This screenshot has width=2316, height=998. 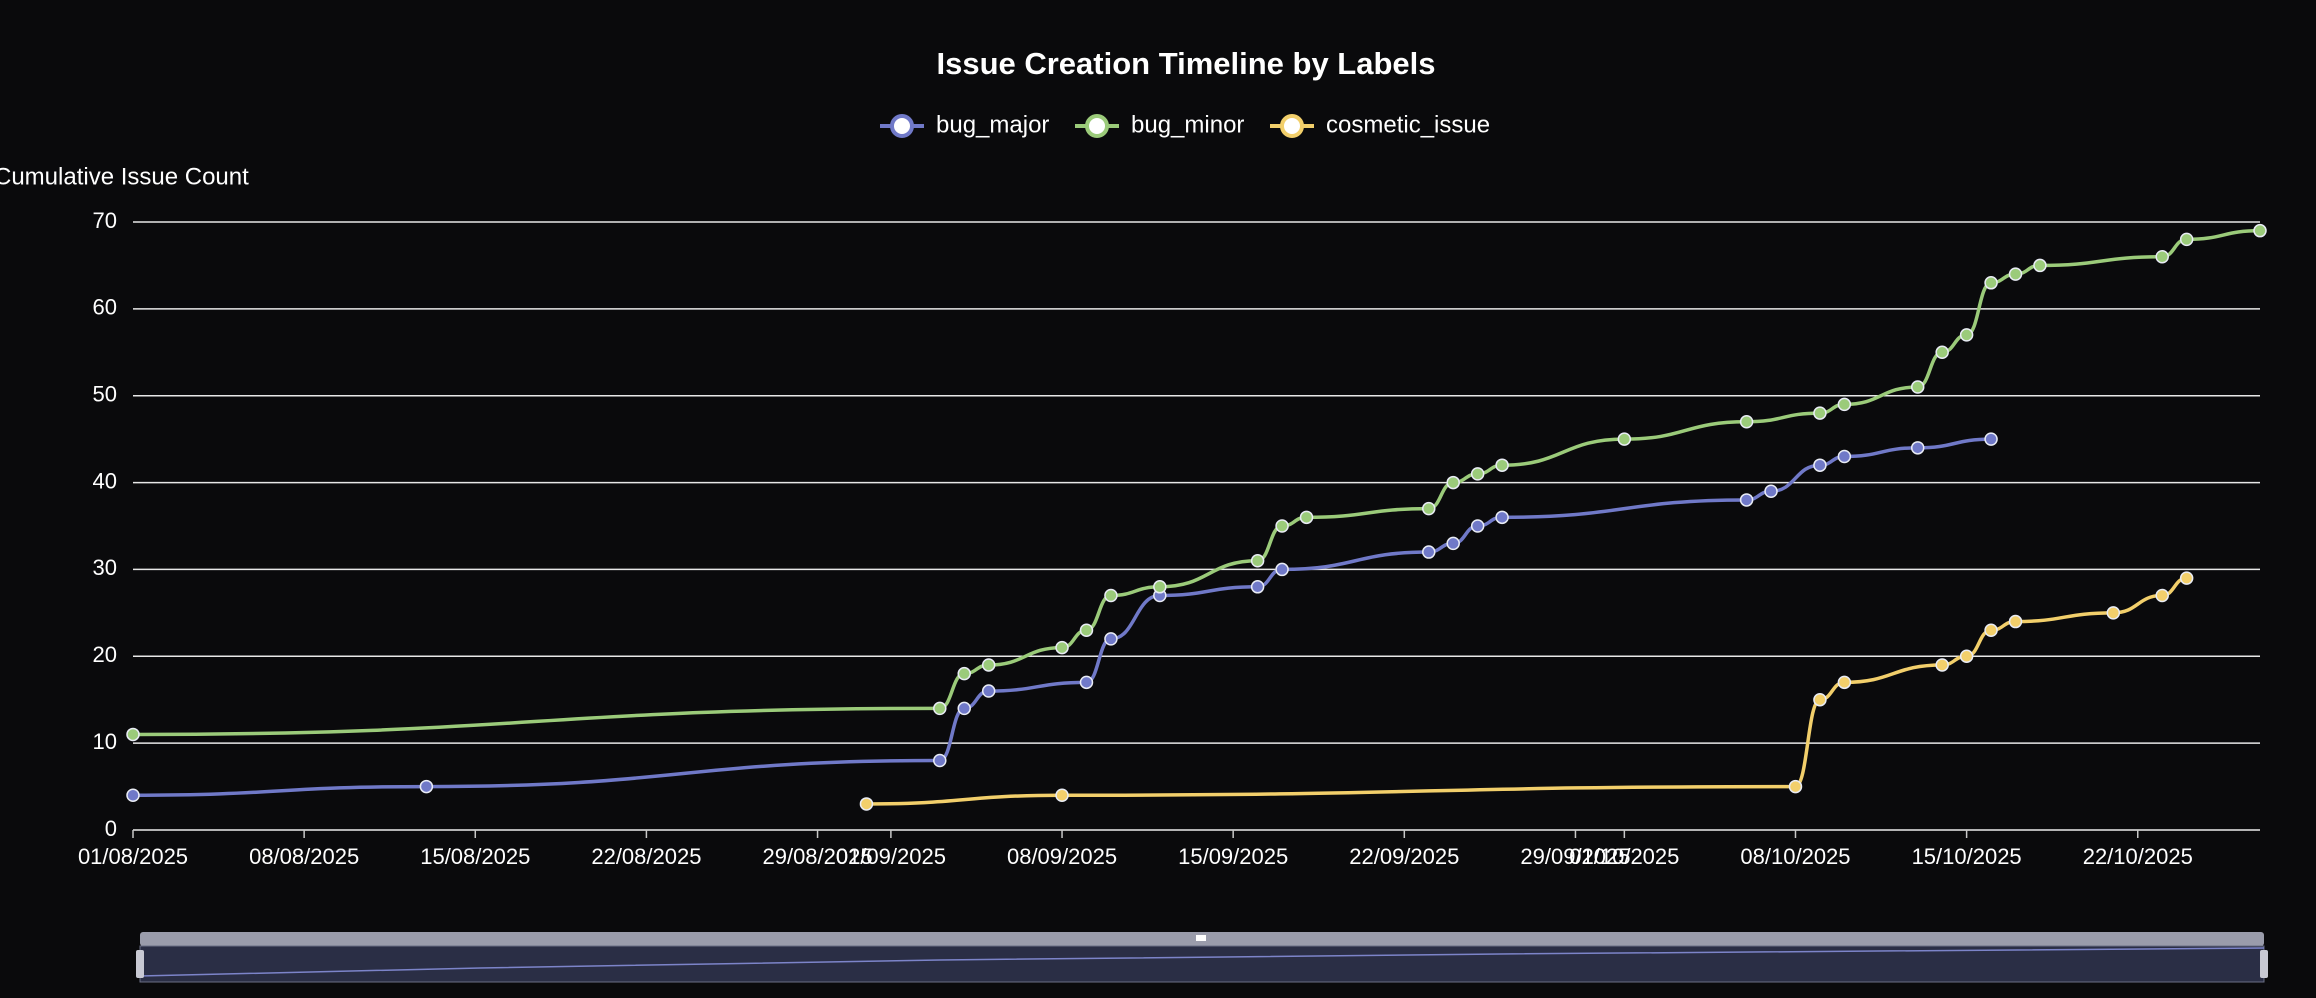 I want to click on y-tick-label: 0, so click(x=111, y=828).